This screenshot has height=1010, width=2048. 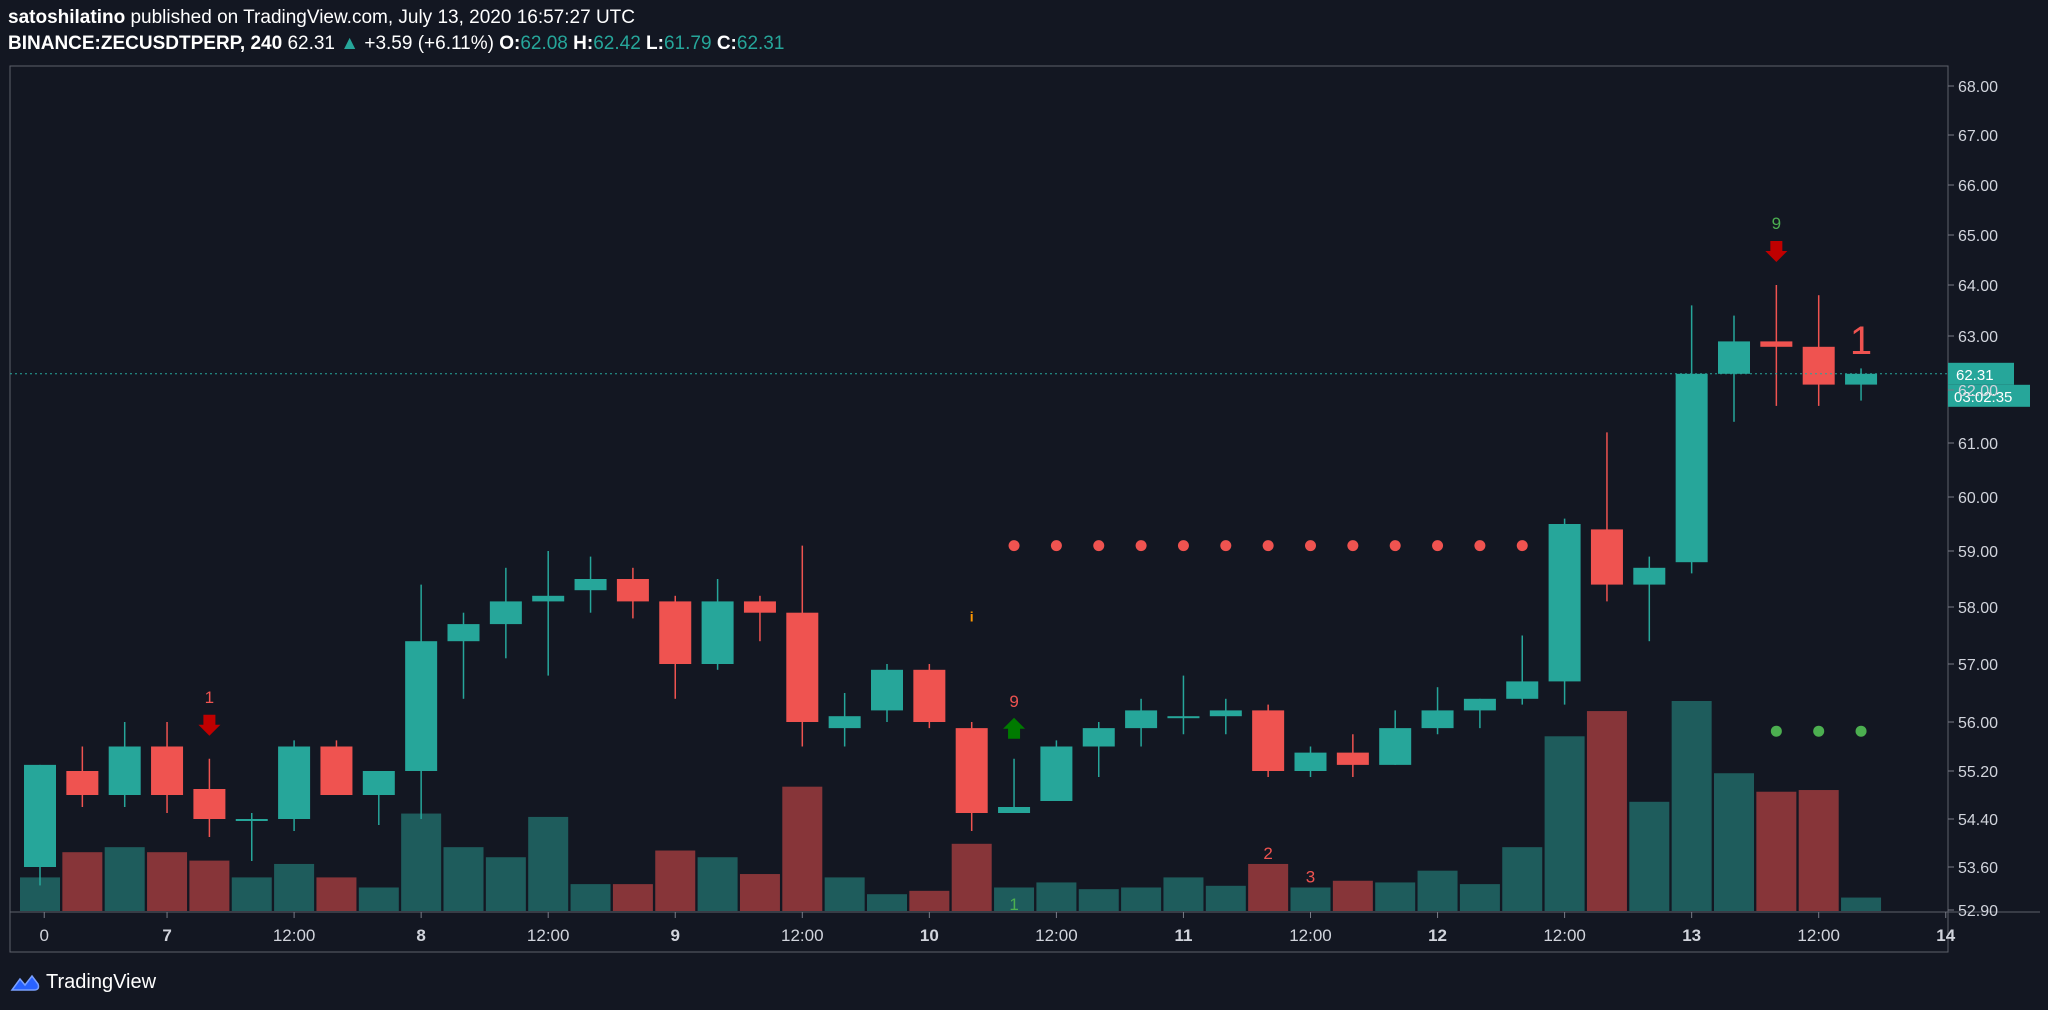 What do you see at coordinates (44, 935) in the screenshot?
I see `x-tick-label: 0` at bounding box center [44, 935].